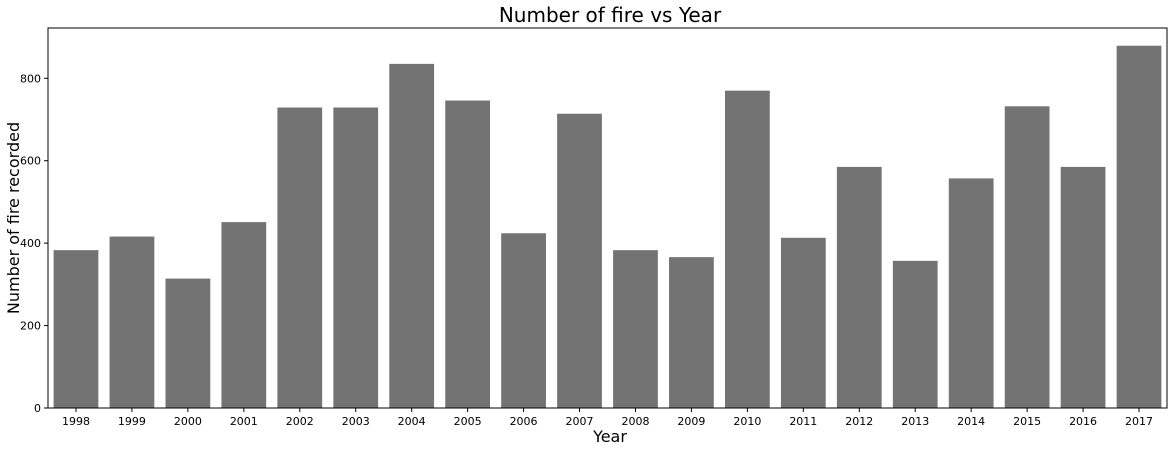  What do you see at coordinates (188, 421) in the screenshot?
I see `x-tick-label: 2000` at bounding box center [188, 421].